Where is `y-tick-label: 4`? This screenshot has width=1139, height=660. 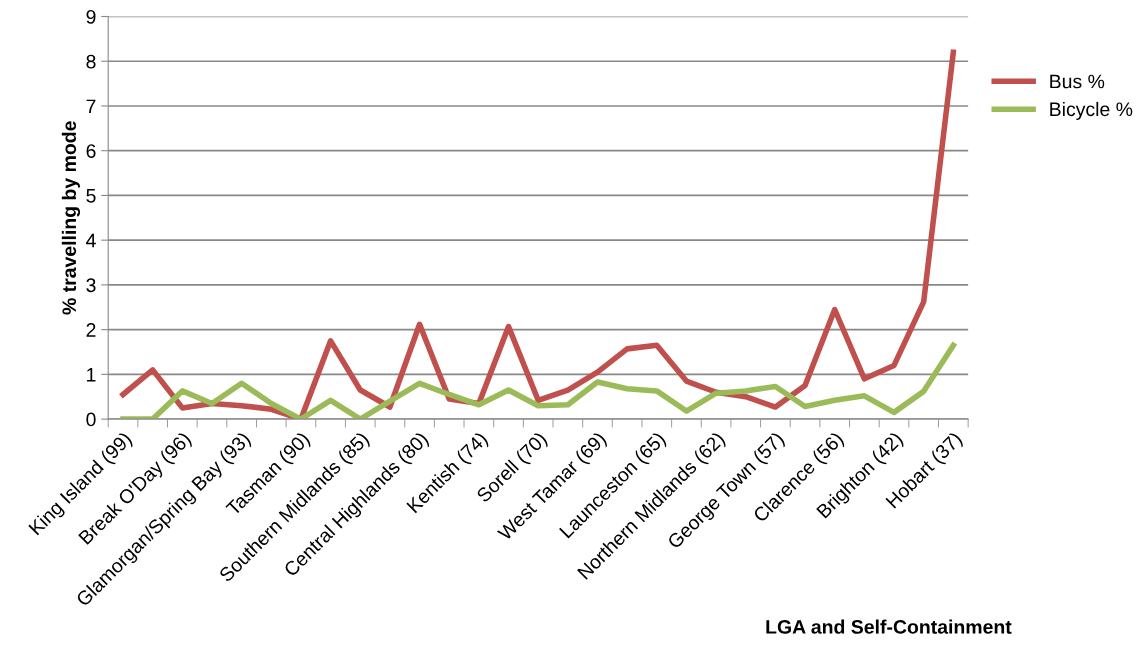 y-tick-label: 4 is located at coordinates (91, 240).